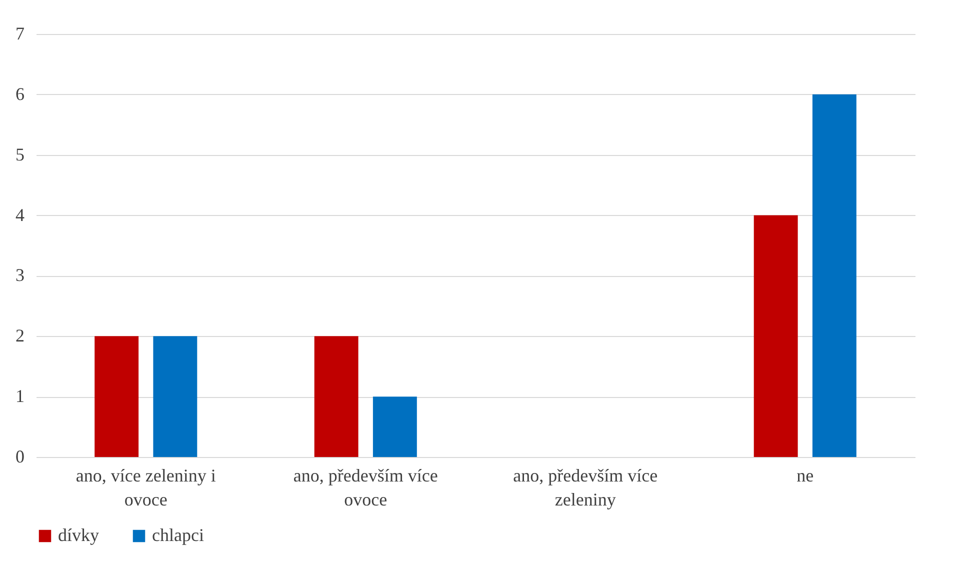 The width and height of the screenshot is (955, 583). Describe the element at coordinates (585, 488) in the screenshot. I see `x-tick-label: ano, především více zeleniny` at that location.